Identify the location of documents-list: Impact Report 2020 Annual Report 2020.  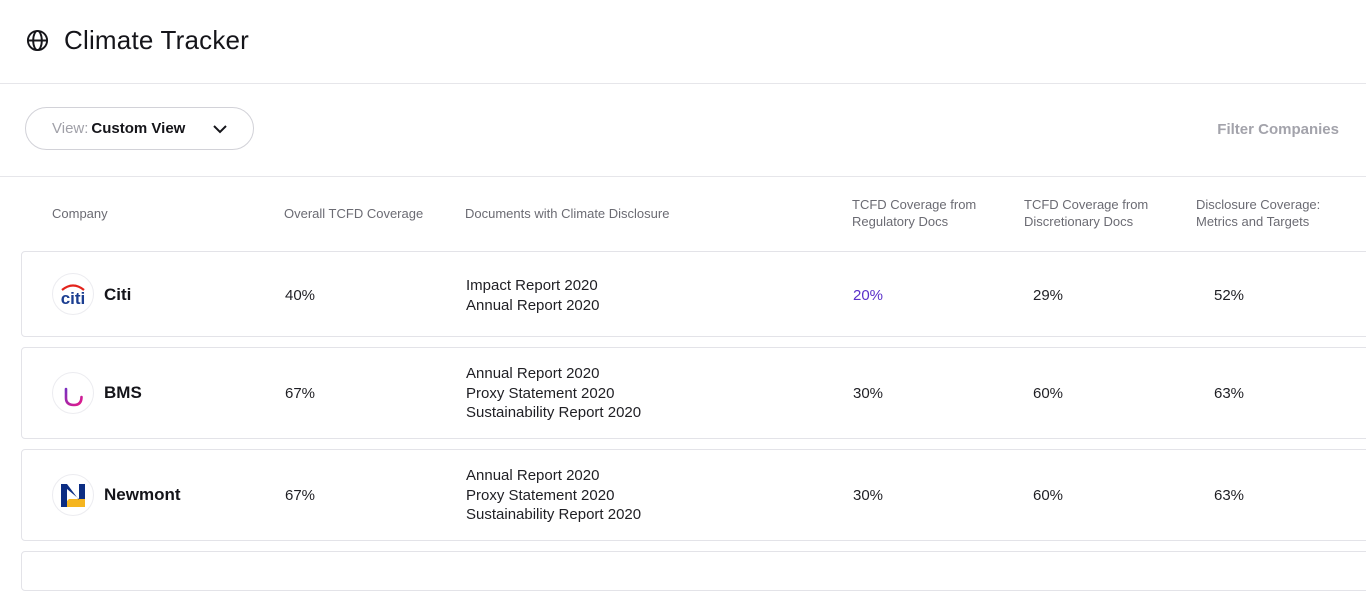
(532, 295).